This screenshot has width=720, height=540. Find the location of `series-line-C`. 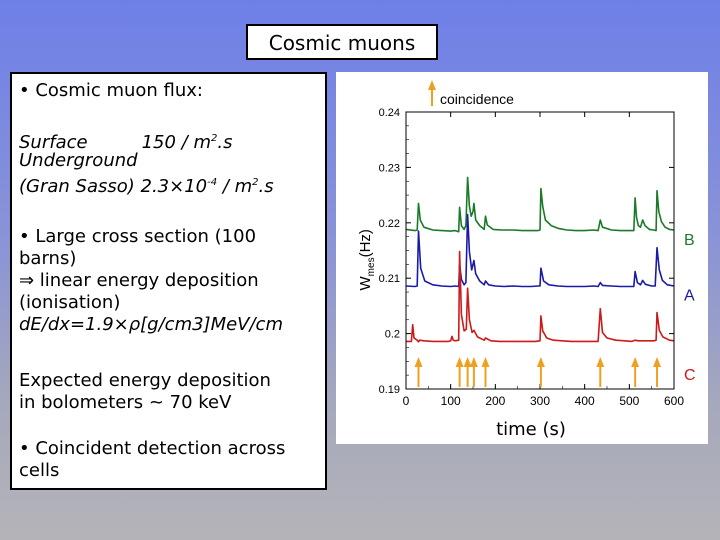

series-line-C is located at coordinates (540, 296).